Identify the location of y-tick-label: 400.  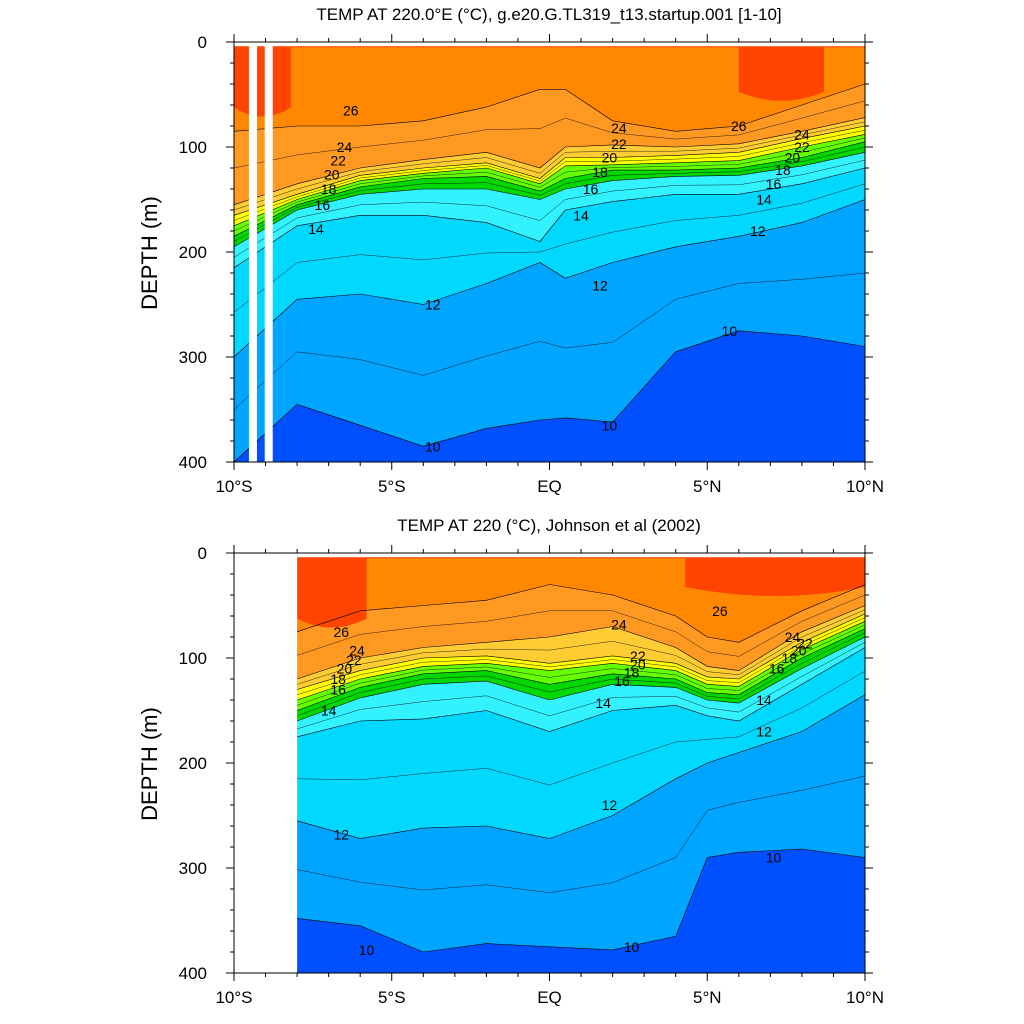
(193, 462).